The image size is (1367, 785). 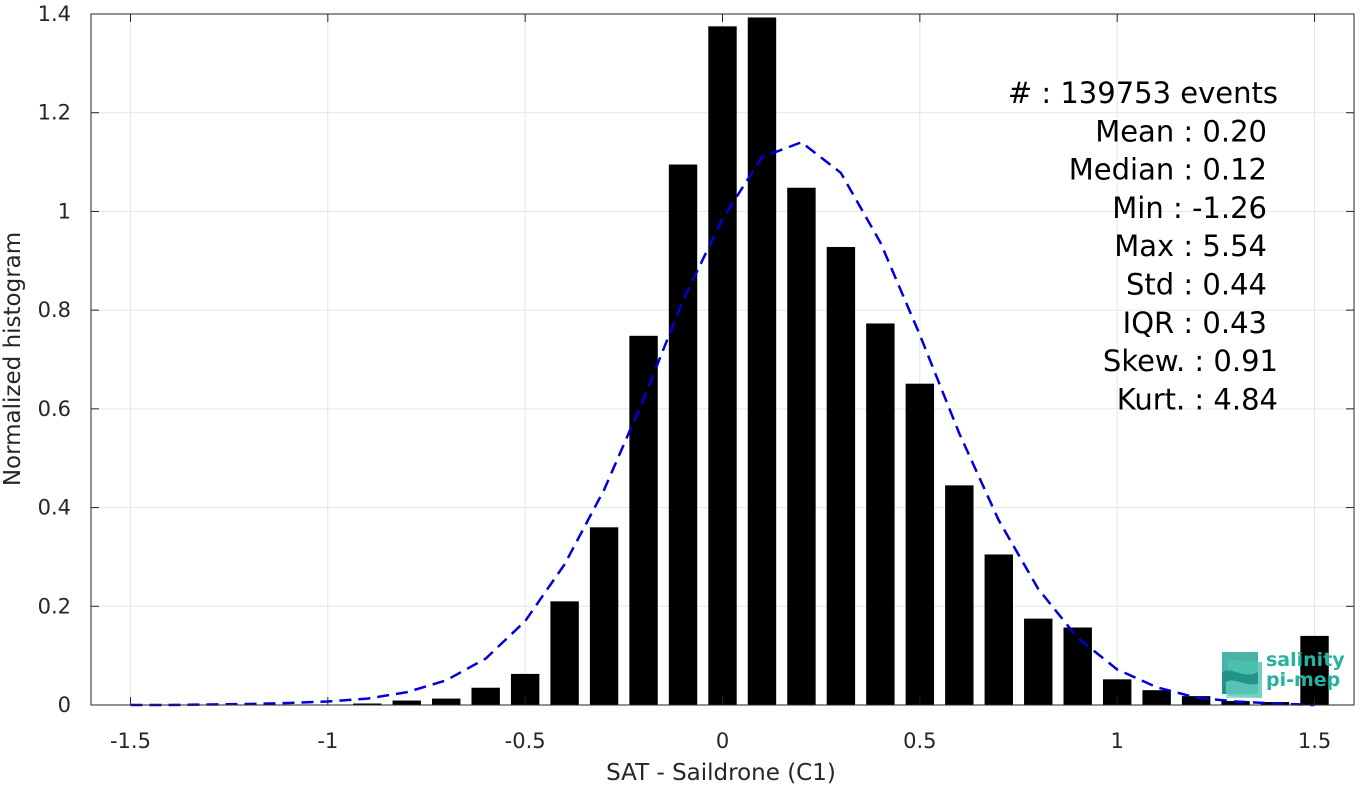 I want to click on x-tick-label-6: 1.5, so click(x=1314, y=741).